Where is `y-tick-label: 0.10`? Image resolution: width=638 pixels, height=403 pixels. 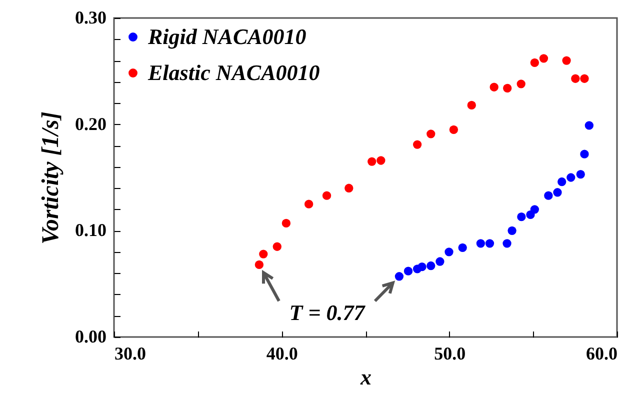
y-tick-label: 0.10 is located at coordinates (90, 230).